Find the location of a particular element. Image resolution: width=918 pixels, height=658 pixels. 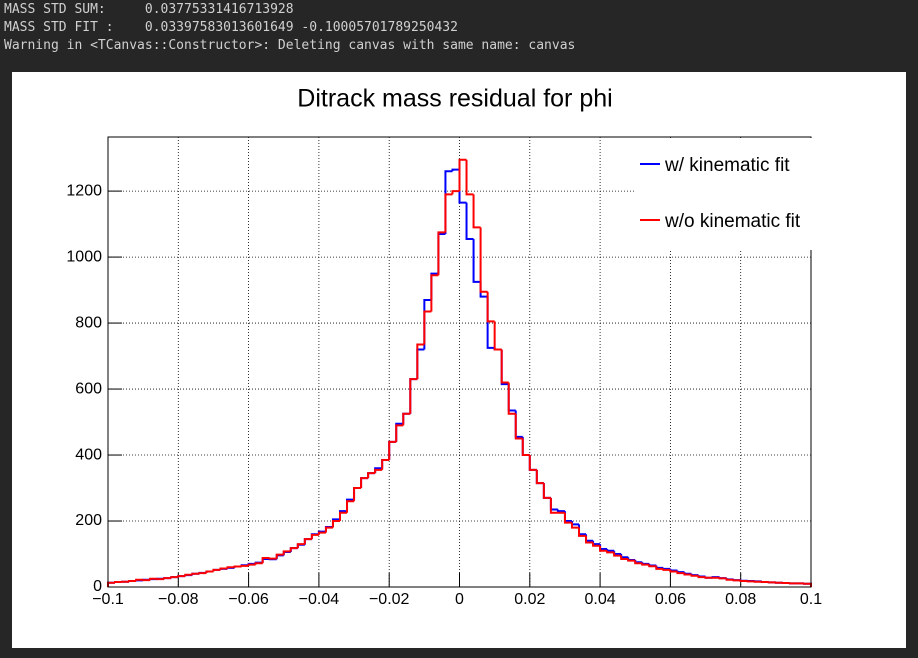

legend-label: w/ kinematic fit is located at coordinates (727, 165).